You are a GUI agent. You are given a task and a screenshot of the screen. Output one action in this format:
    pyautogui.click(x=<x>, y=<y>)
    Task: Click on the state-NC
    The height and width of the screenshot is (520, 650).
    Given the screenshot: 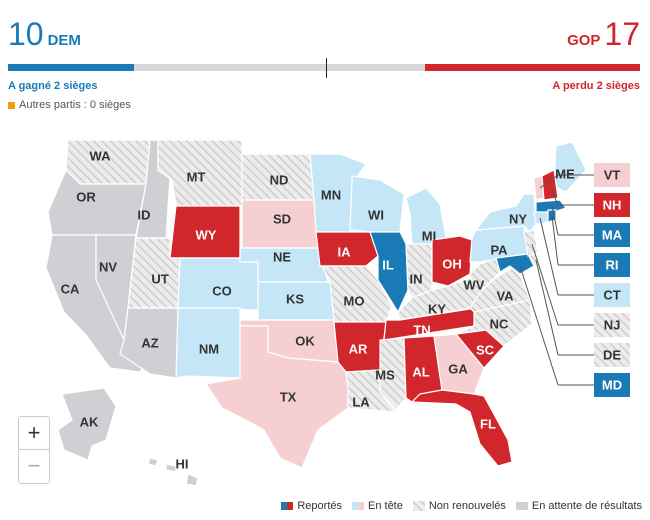 What is the action you would take?
    pyautogui.click(x=494, y=323)
    